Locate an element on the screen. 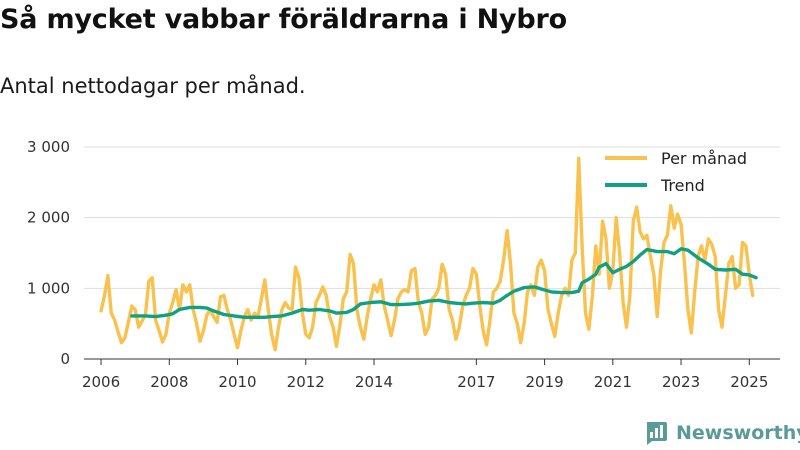 The width and height of the screenshot is (800, 450). legend: Per månad Trend is located at coordinates (676, 172).